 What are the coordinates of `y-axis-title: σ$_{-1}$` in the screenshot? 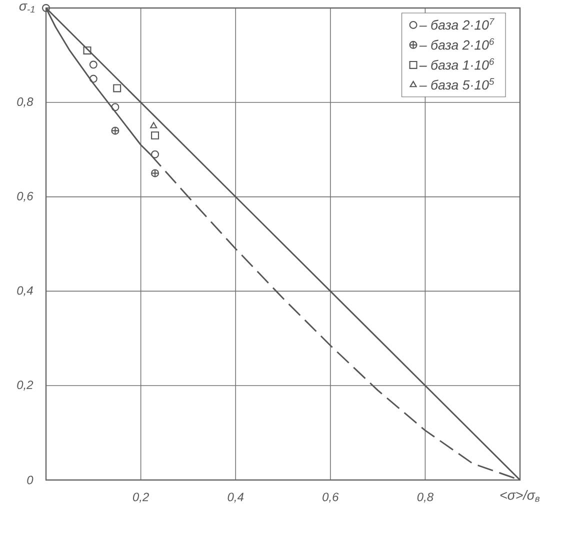 It's located at (26, 8).